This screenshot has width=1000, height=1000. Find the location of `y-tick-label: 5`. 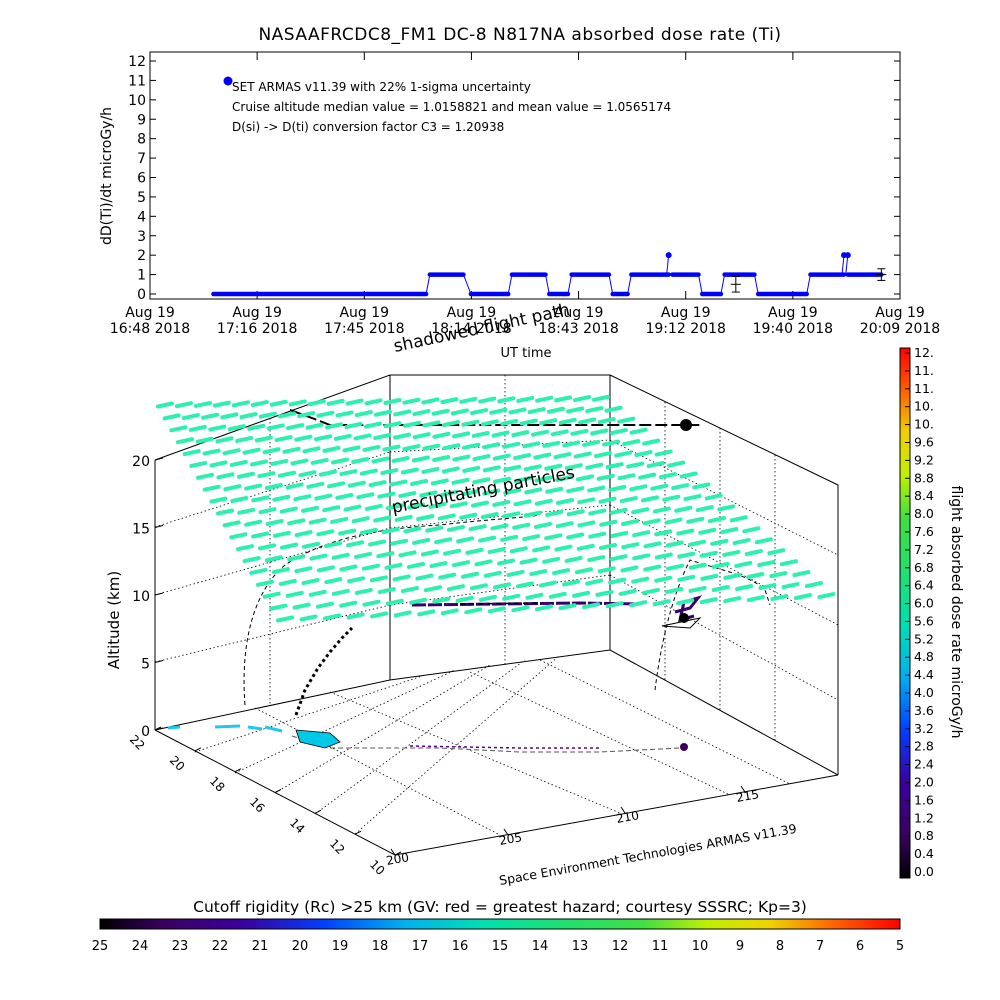

y-tick-label: 5 is located at coordinates (141, 198).